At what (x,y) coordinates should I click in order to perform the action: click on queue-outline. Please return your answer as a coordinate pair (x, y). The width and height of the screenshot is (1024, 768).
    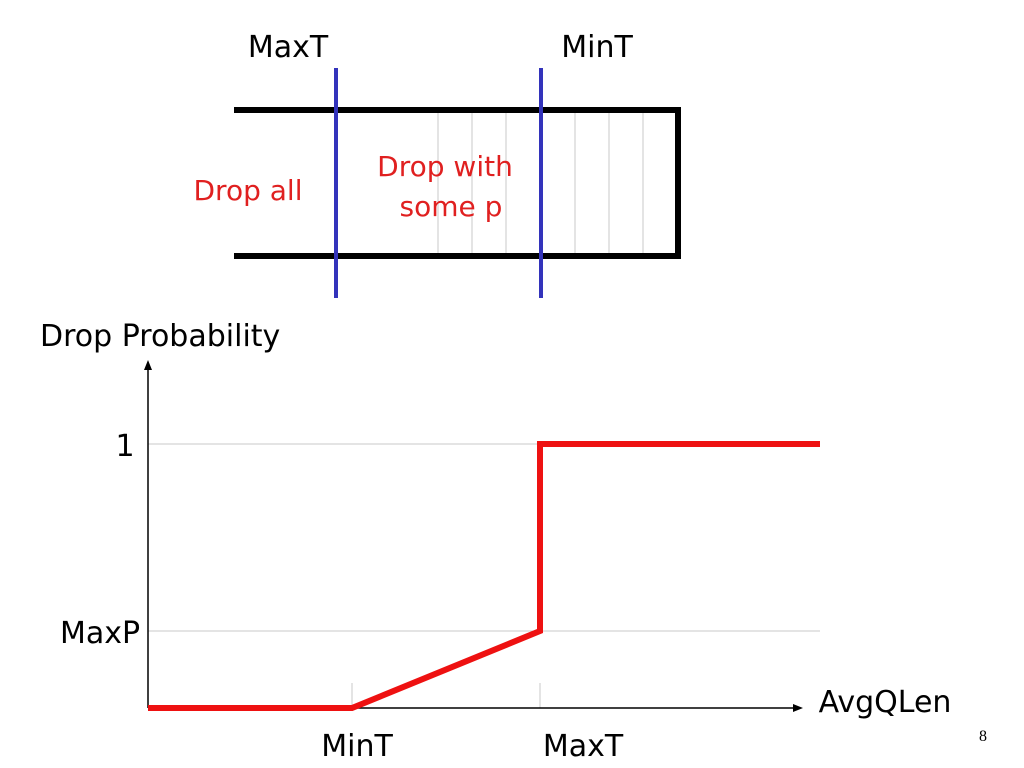
    Looking at the image, I should click on (457, 183).